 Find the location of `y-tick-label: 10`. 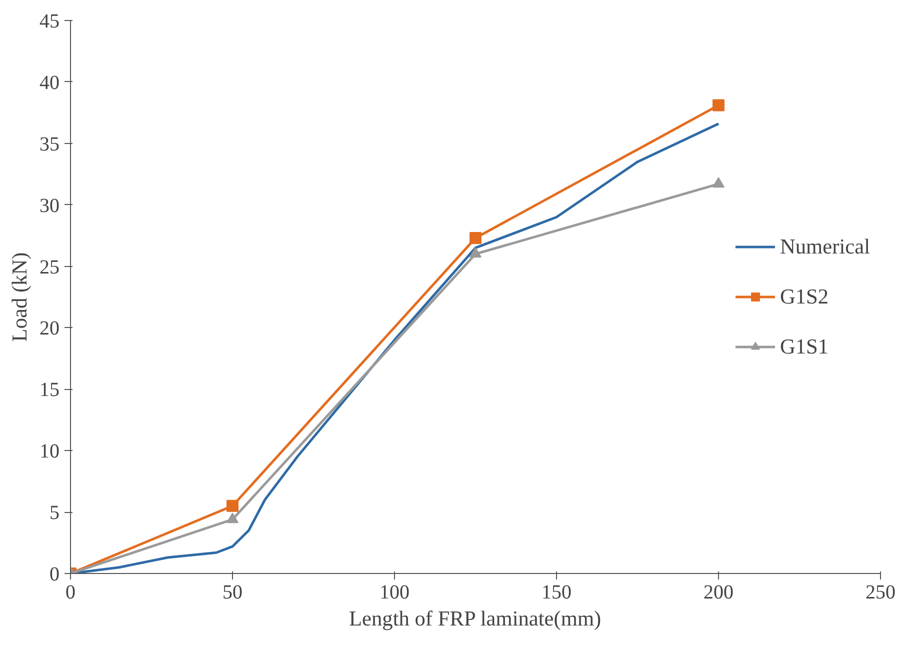

y-tick-label: 10 is located at coordinates (50, 451).